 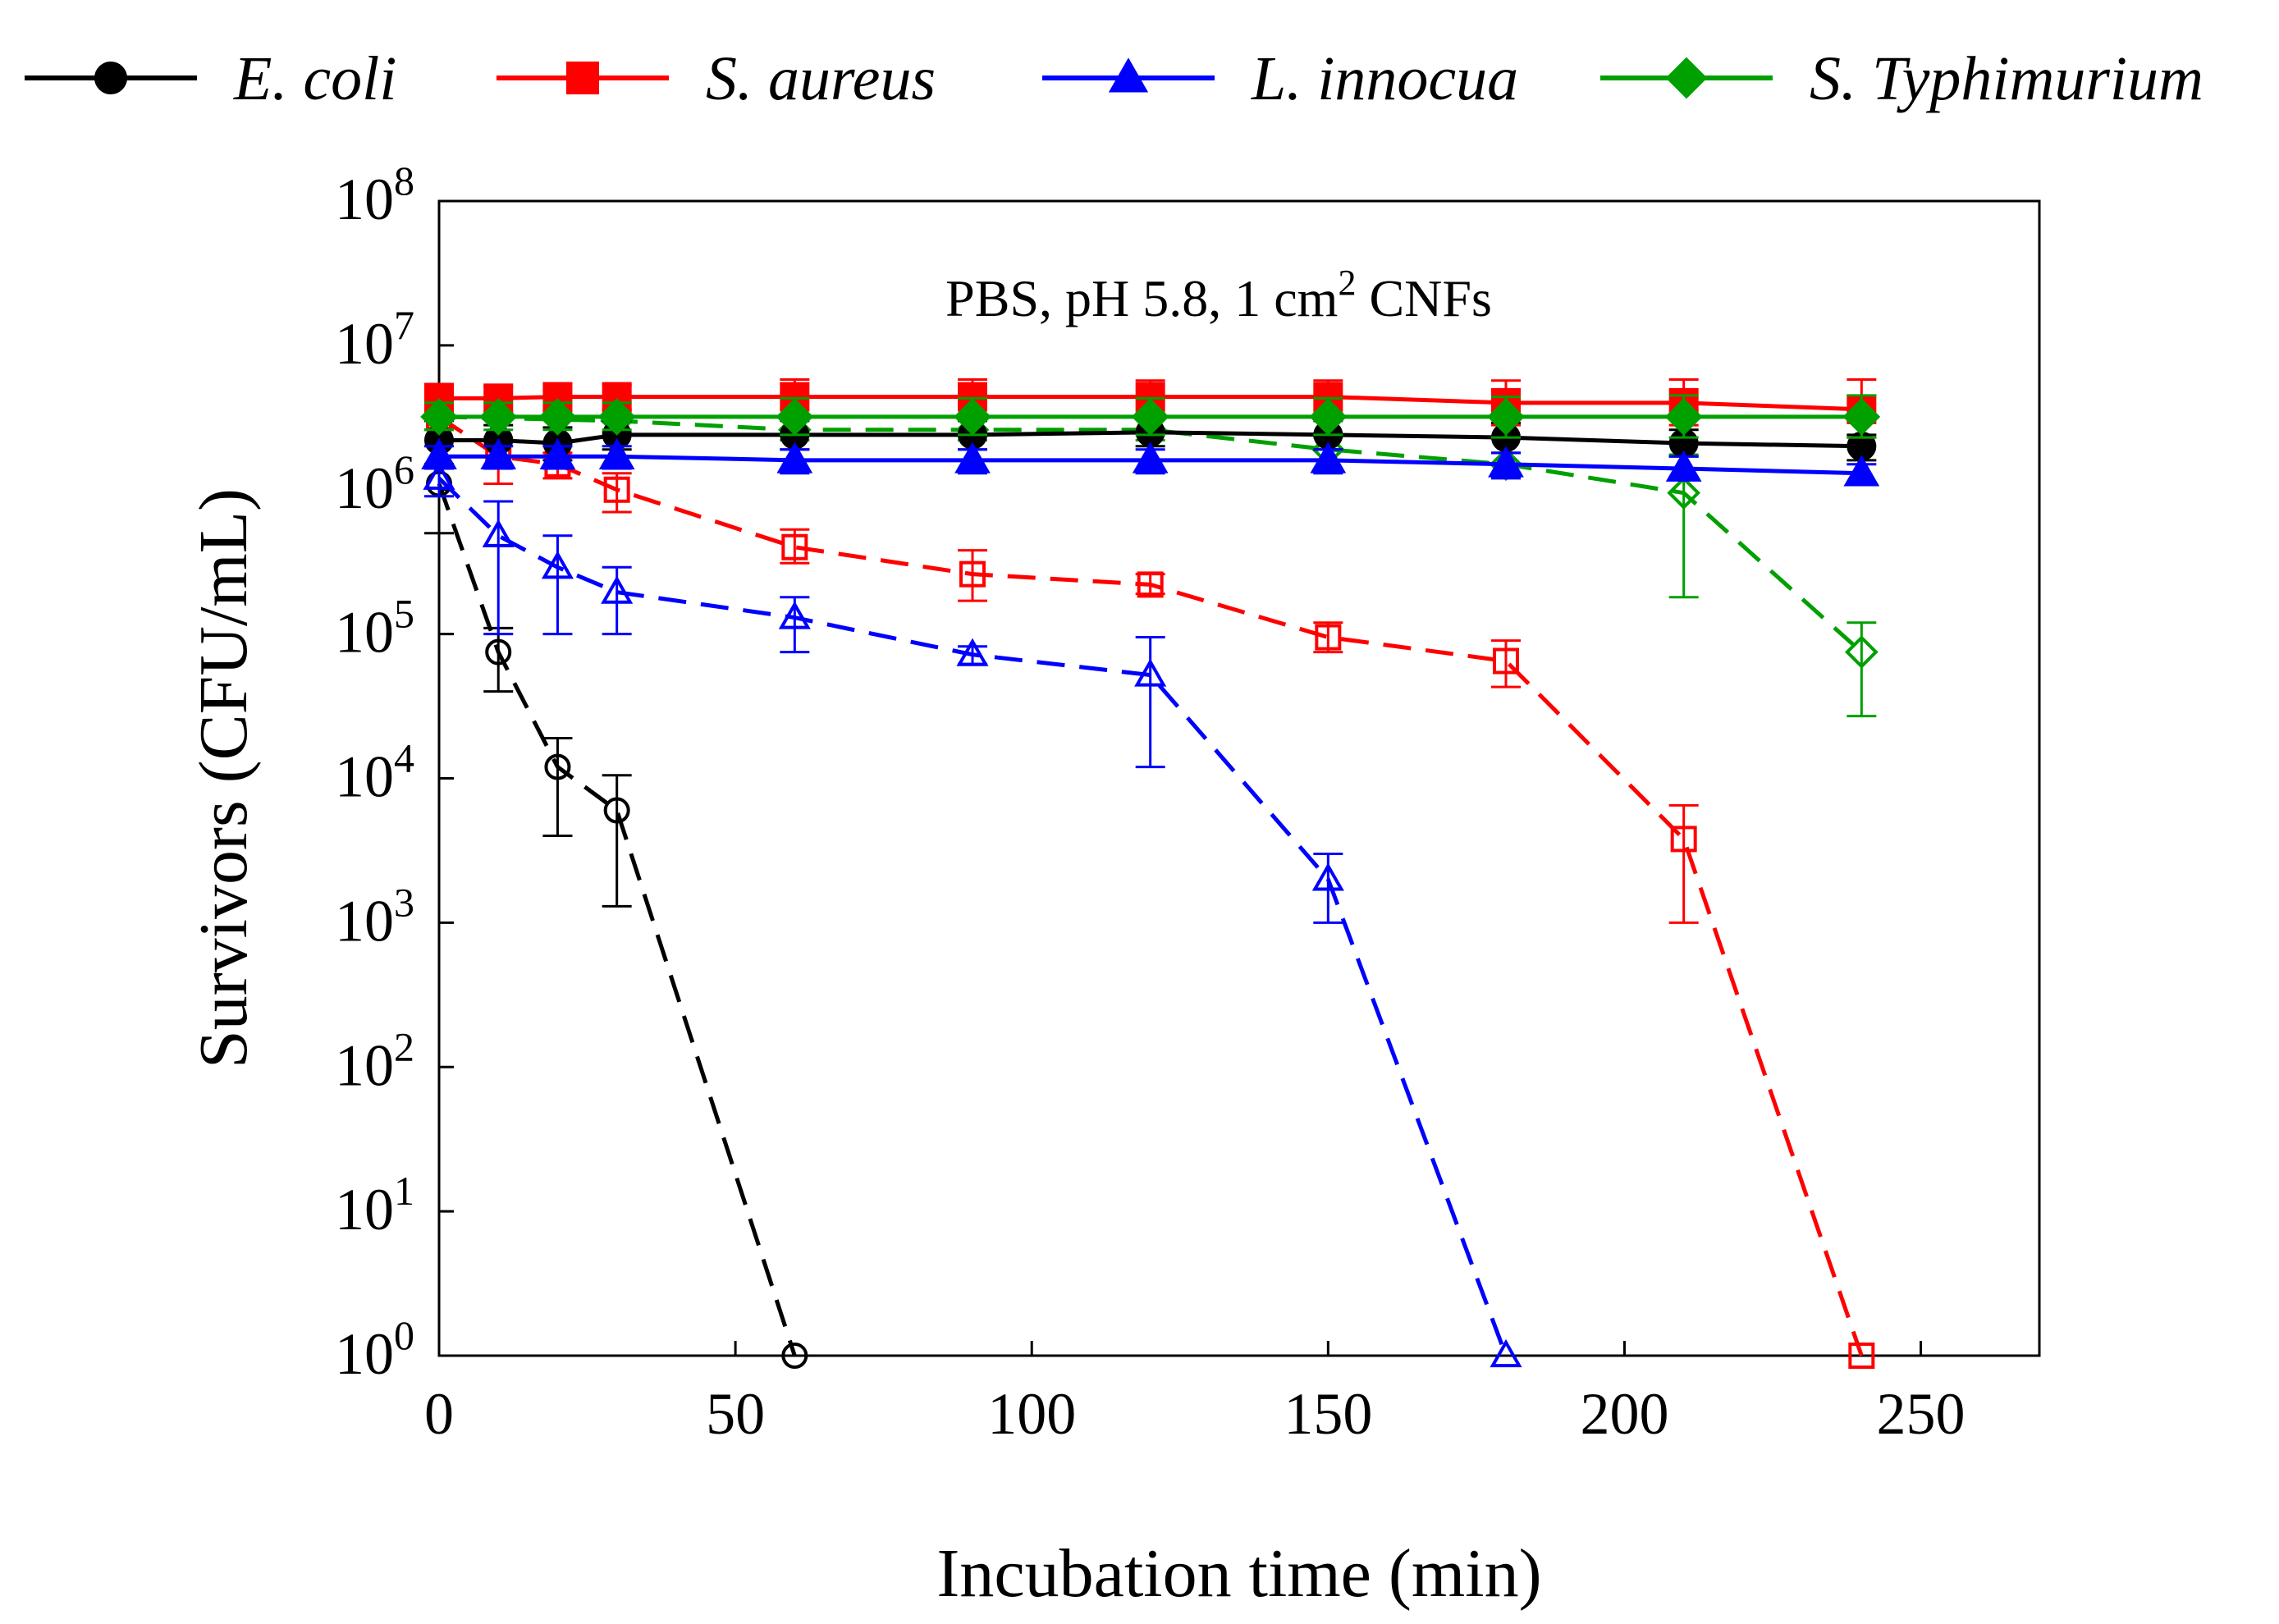 I want to click on legend: E. coli S. aureus L. innocua S. Typhimurium, so click(x=1114, y=78).